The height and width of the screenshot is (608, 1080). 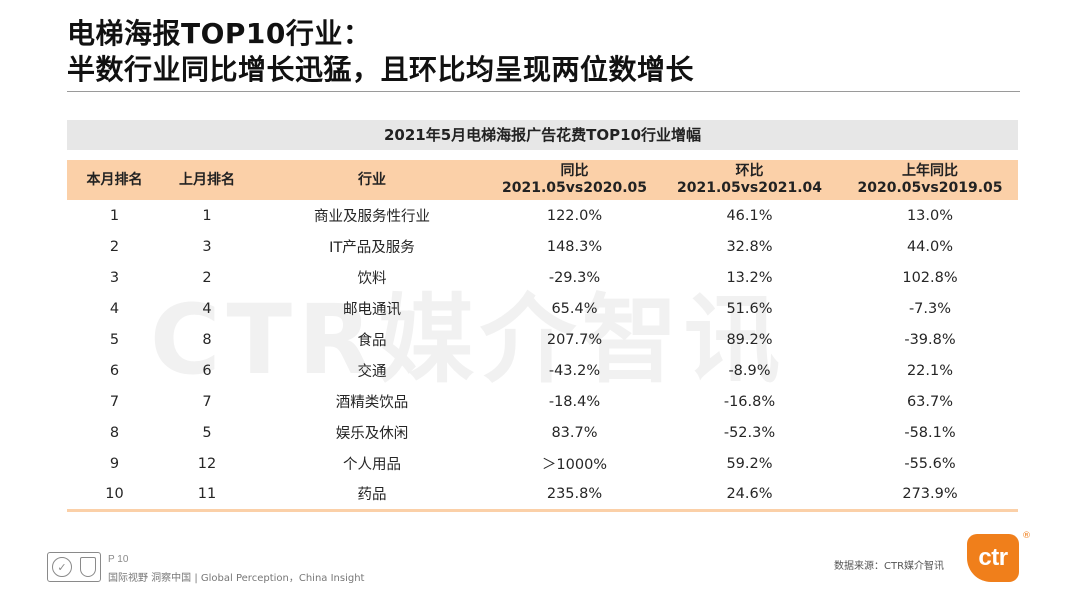 What do you see at coordinates (930, 401) in the screenshot?
I see `cell-last-yoy: 63.7%` at bounding box center [930, 401].